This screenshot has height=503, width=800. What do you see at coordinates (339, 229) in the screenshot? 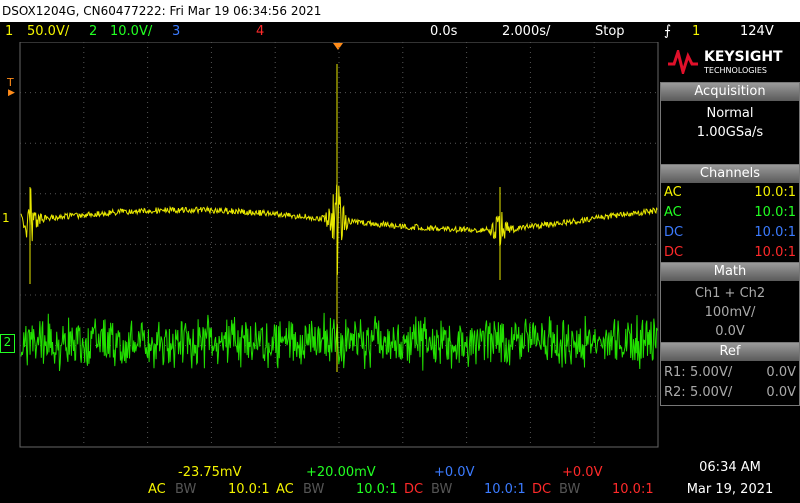
I see `ch1-trace` at bounding box center [339, 229].